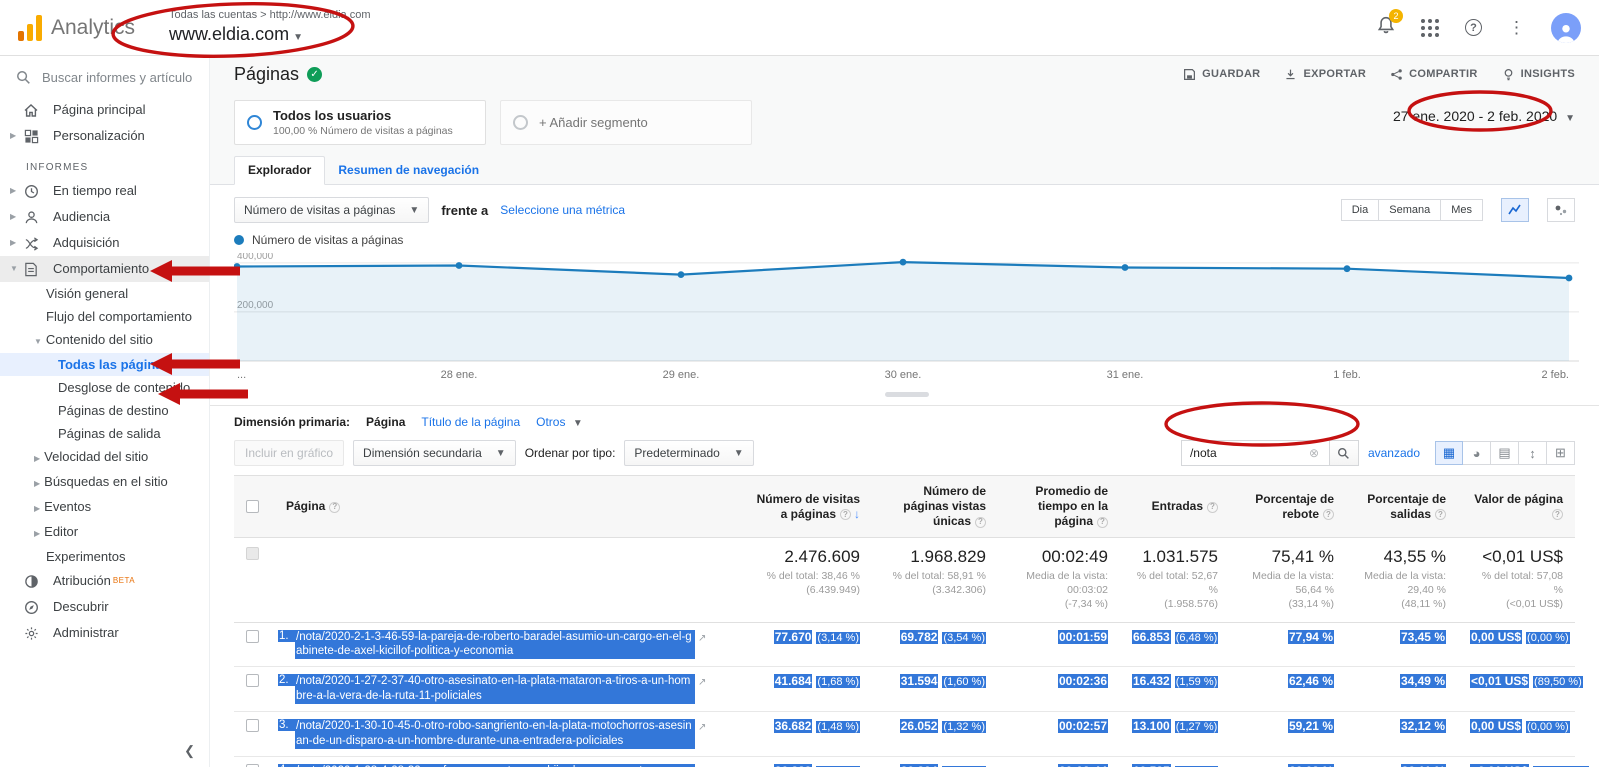  What do you see at coordinates (1177, 506) in the screenshot?
I see `col-header-entrances: Entradas` at bounding box center [1177, 506].